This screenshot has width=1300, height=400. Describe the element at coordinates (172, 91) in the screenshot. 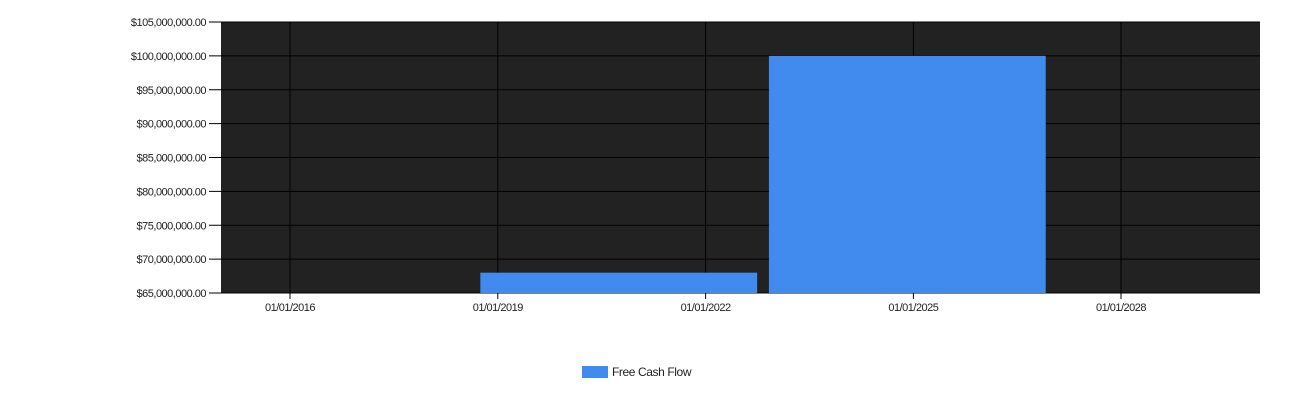

I see `y-tick-label: $95,000,000.00` at that location.